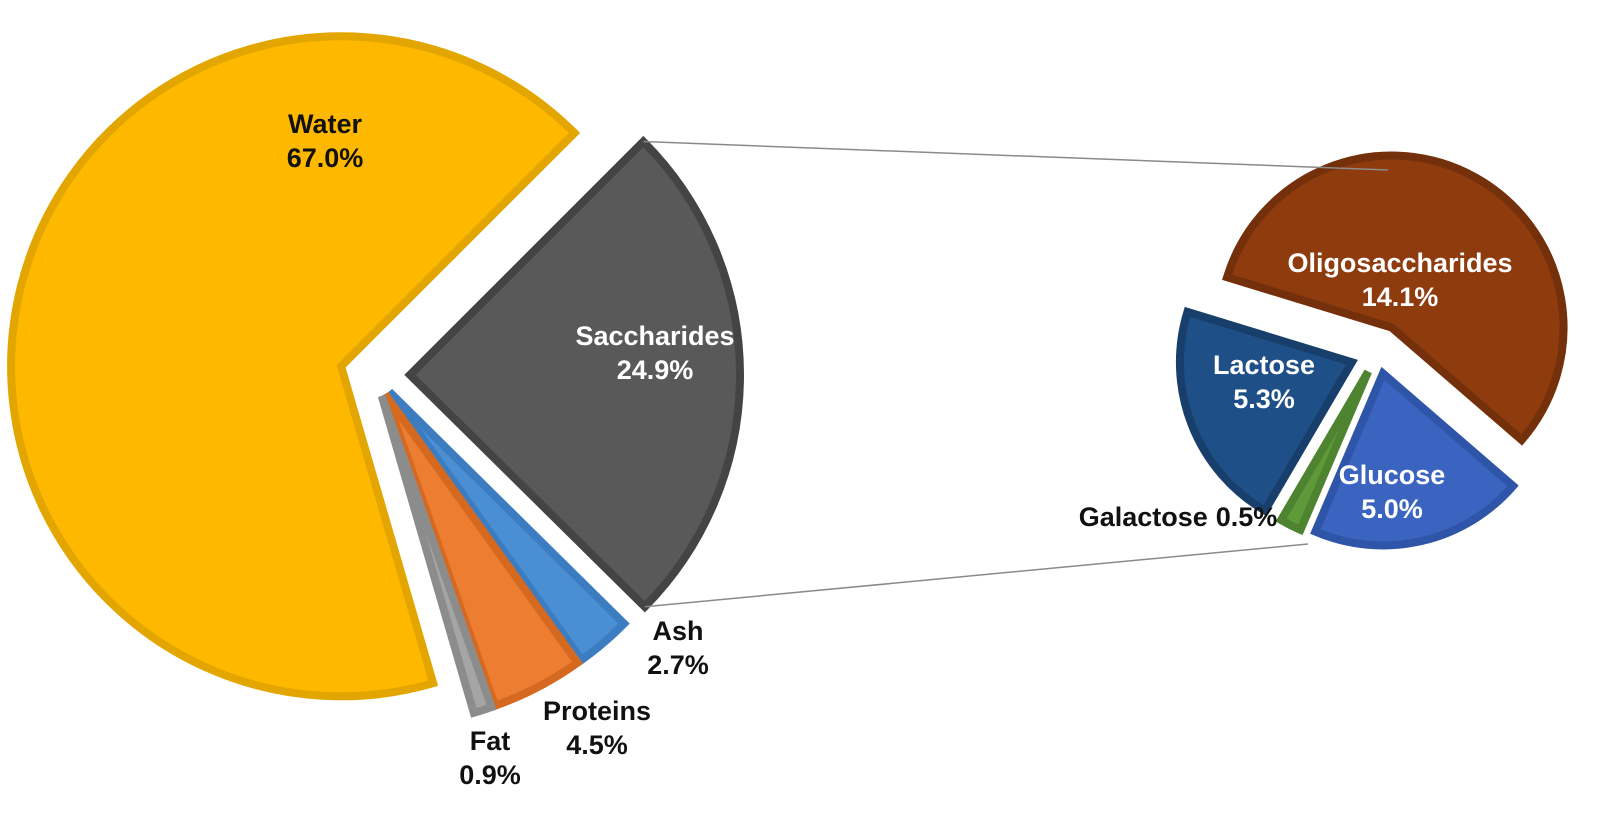 Image resolution: width=1600 pixels, height=816 pixels. I want to click on label-value: 0.9%, so click(490, 775).